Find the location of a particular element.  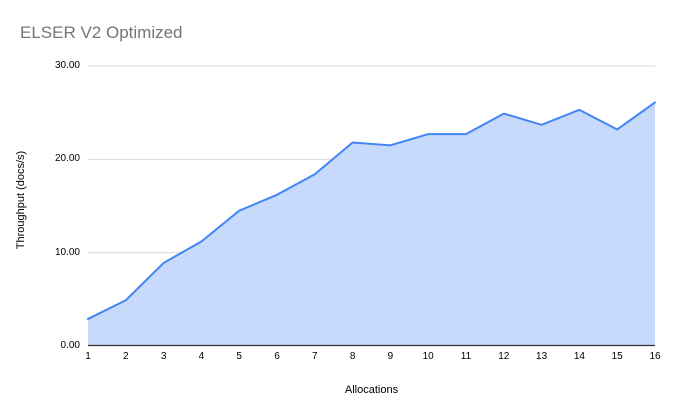

x-tick-label: 3 is located at coordinates (163, 356).